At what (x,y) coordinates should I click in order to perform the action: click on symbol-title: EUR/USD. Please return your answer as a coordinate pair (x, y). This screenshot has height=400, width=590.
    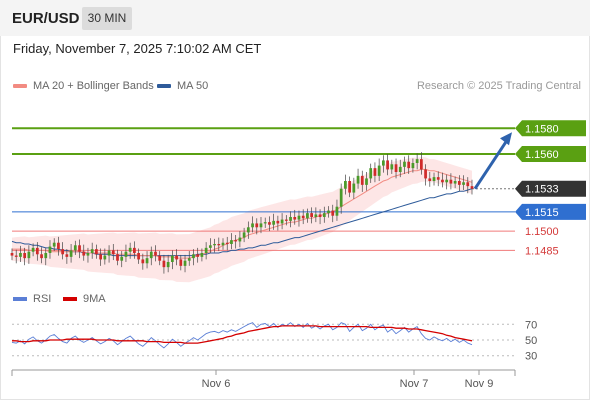
    Looking at the image, I should click on (46, 18).